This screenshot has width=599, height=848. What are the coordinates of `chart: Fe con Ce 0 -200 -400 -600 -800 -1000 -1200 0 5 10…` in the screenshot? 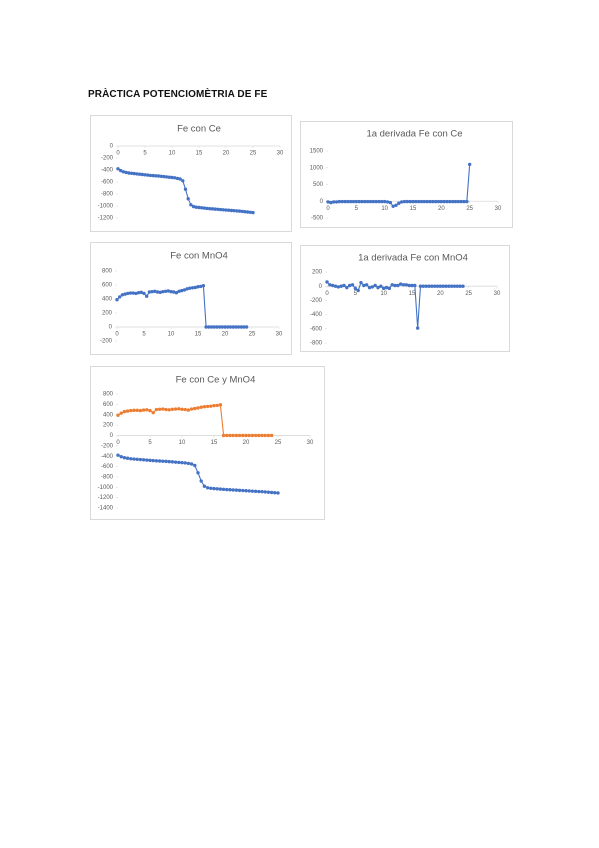 It's located at (191, 173).